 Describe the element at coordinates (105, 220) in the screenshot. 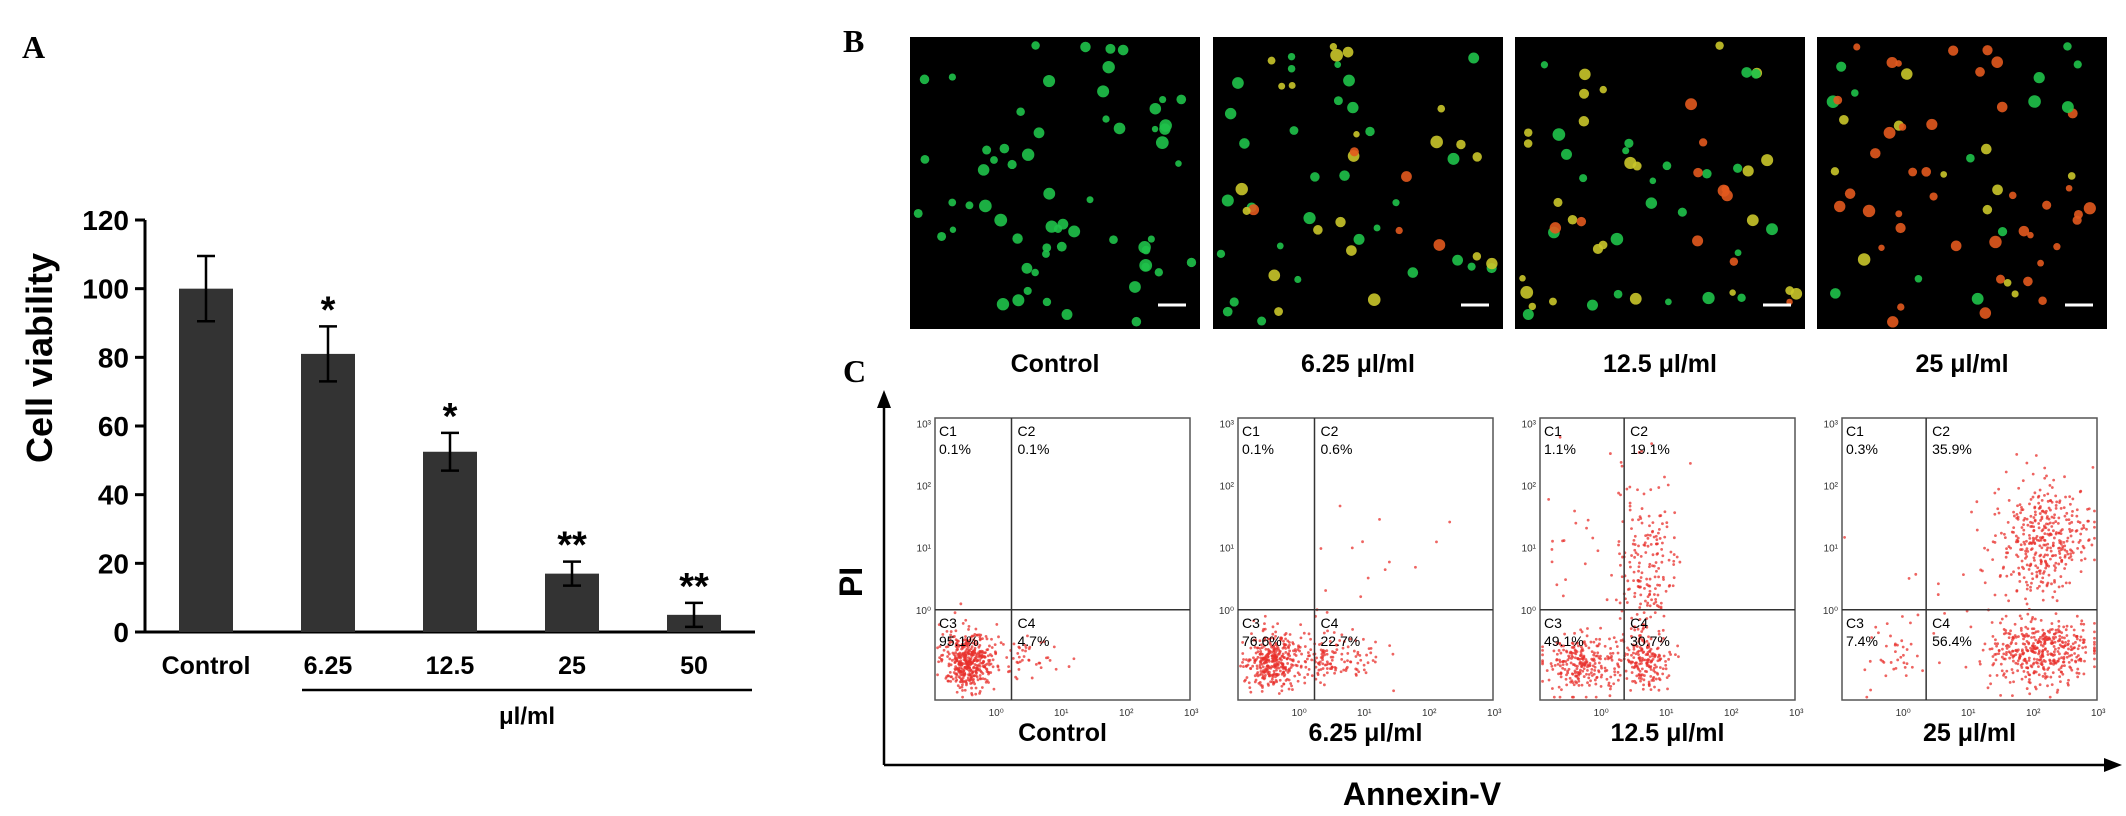

I see `y-tick-label: 120` at that location.